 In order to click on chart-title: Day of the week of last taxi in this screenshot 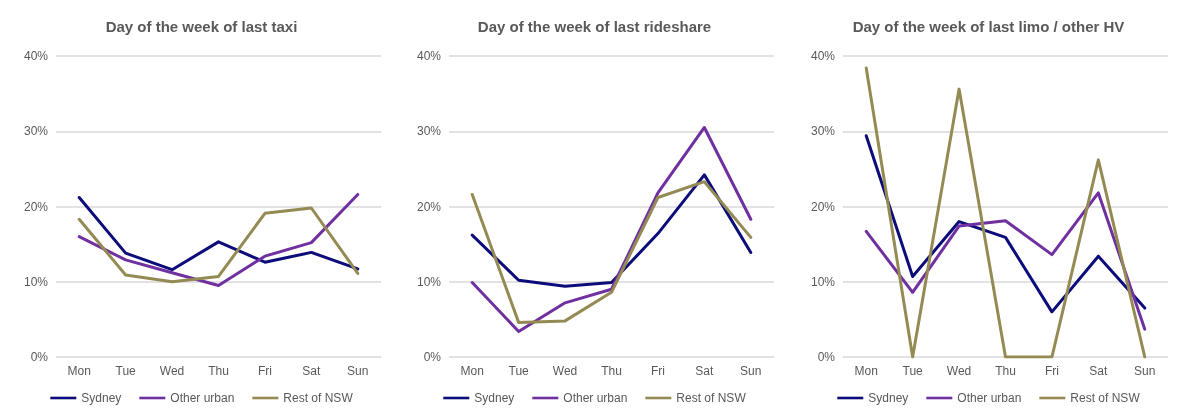, I will do `click(201, 26)`.